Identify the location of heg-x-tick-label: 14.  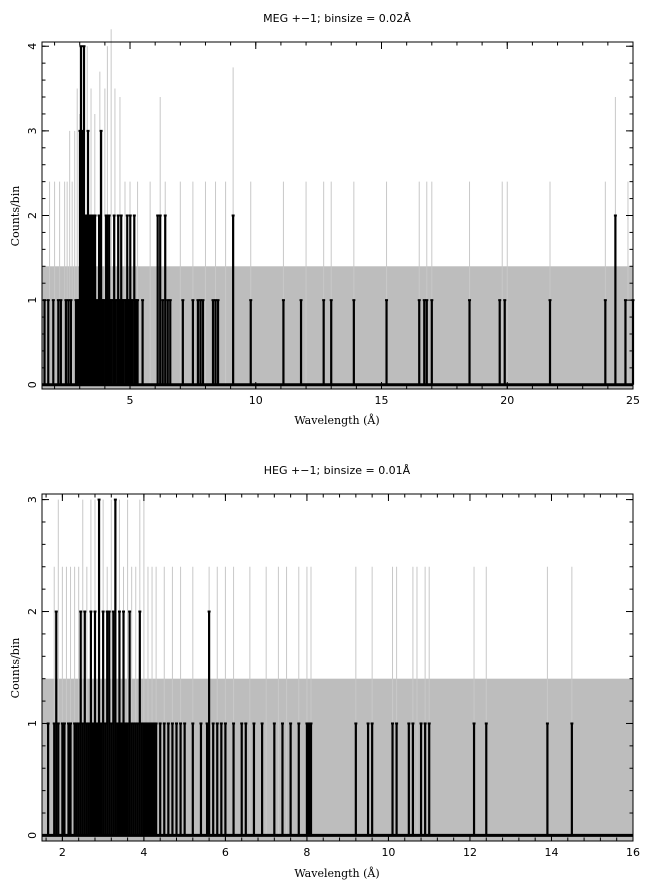
(551, 852).